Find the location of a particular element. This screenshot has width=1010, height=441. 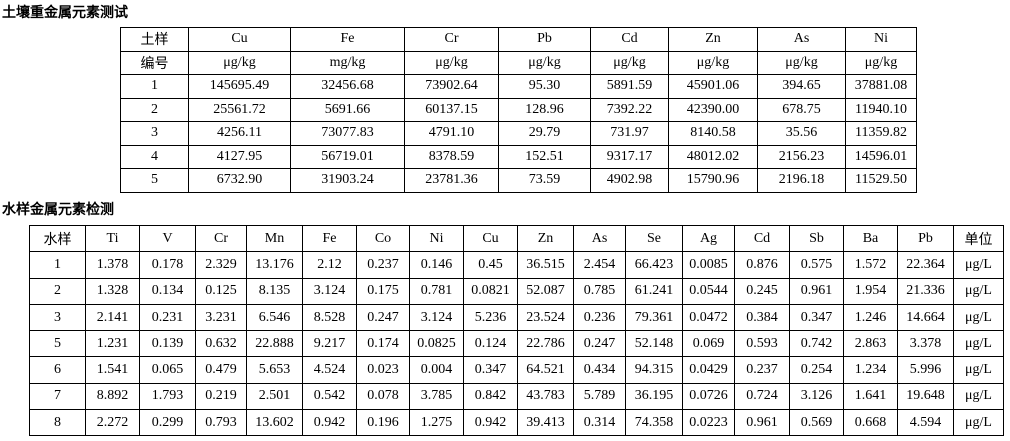

table-cell: 1.275 is located at coordinates (436, 423).